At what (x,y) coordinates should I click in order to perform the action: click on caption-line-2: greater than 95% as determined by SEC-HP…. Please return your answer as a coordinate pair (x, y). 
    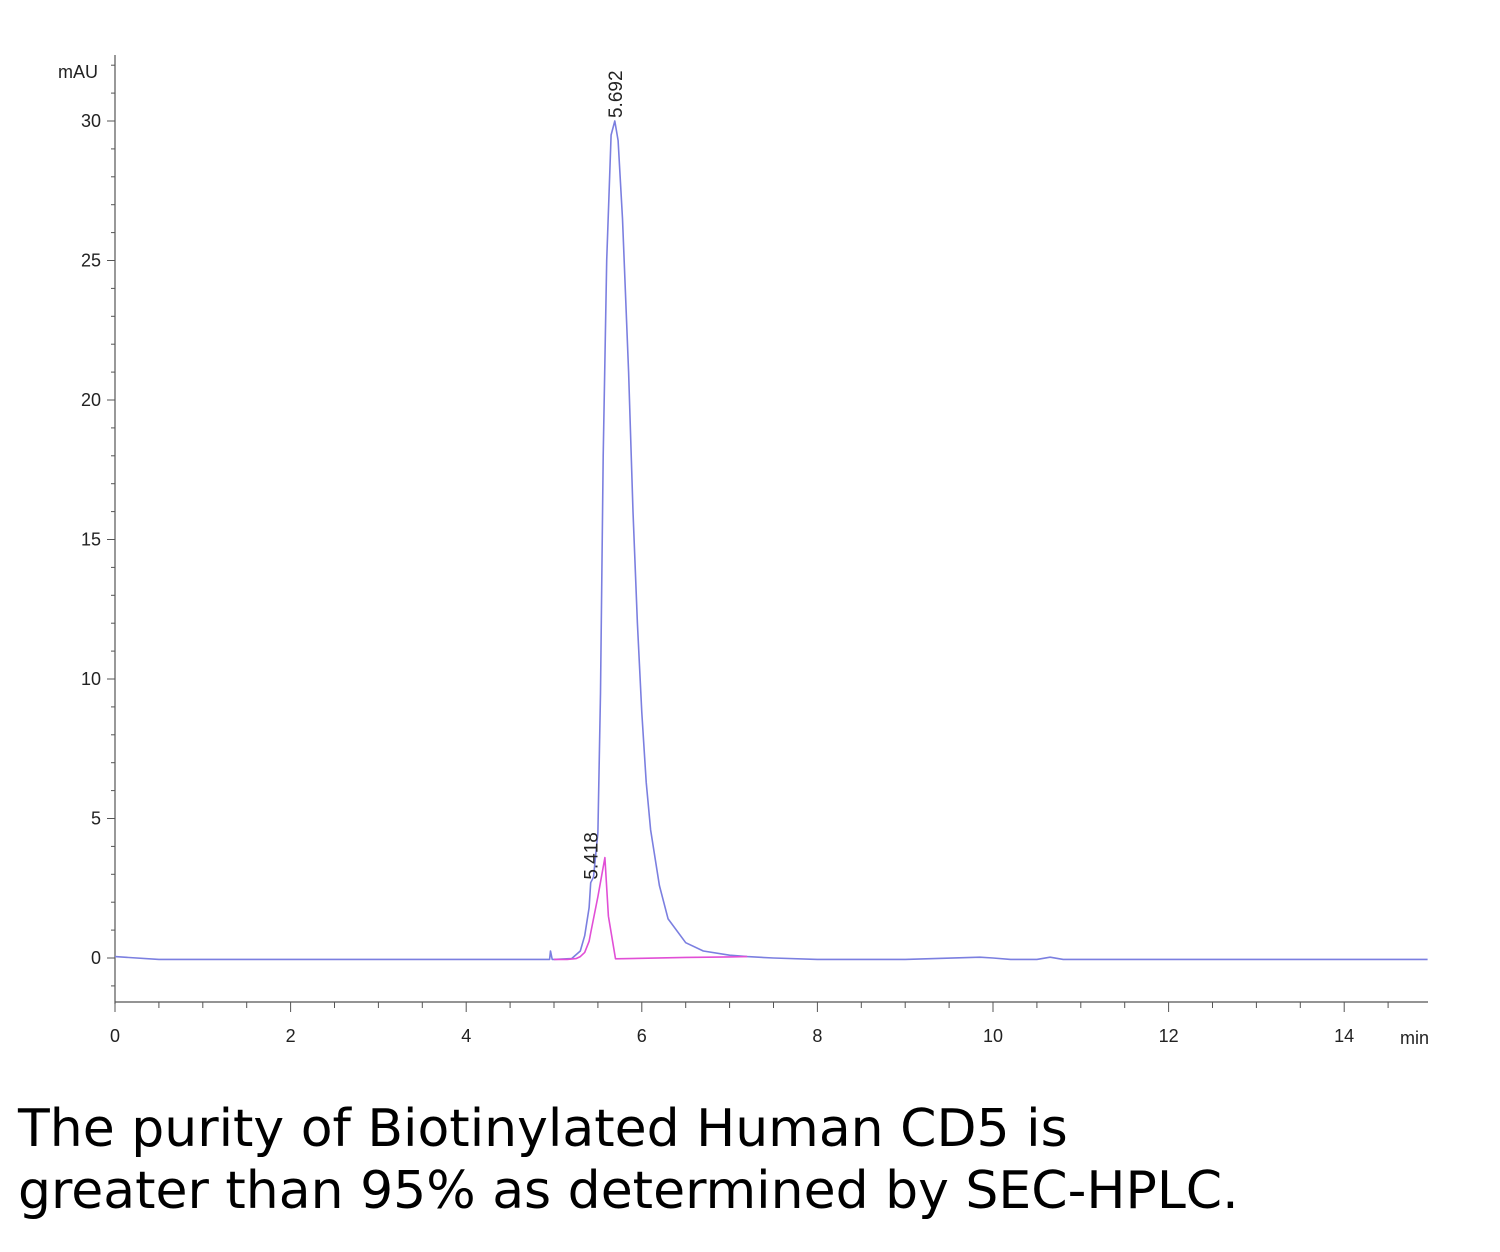
    Looking at the image, I should click on (628, 1191).